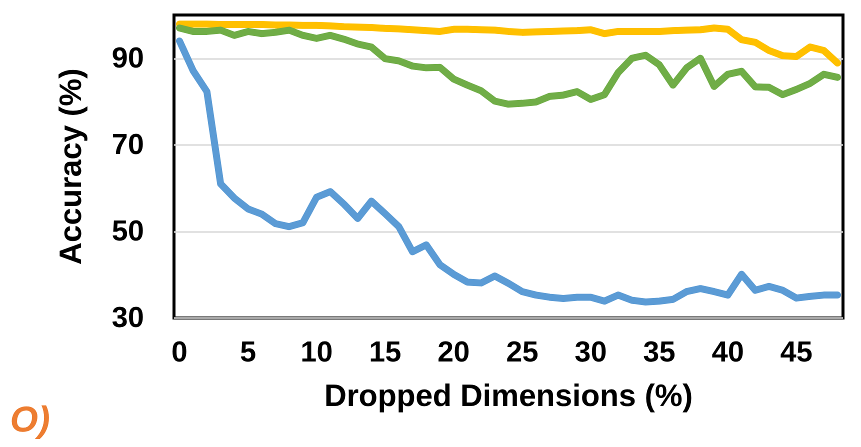  Describe the element at coordinates (508, 395) in the screenshot. I see `x-axis-title: Dropped Dimensions (%)` at that location.